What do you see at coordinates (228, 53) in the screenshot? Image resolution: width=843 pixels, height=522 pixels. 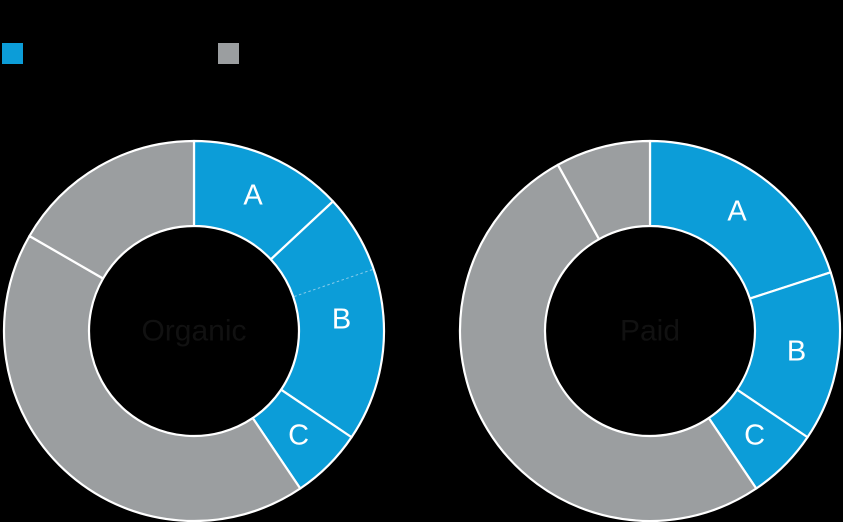 I see `legend-swatch-gray` at bounding box center [228, 53].